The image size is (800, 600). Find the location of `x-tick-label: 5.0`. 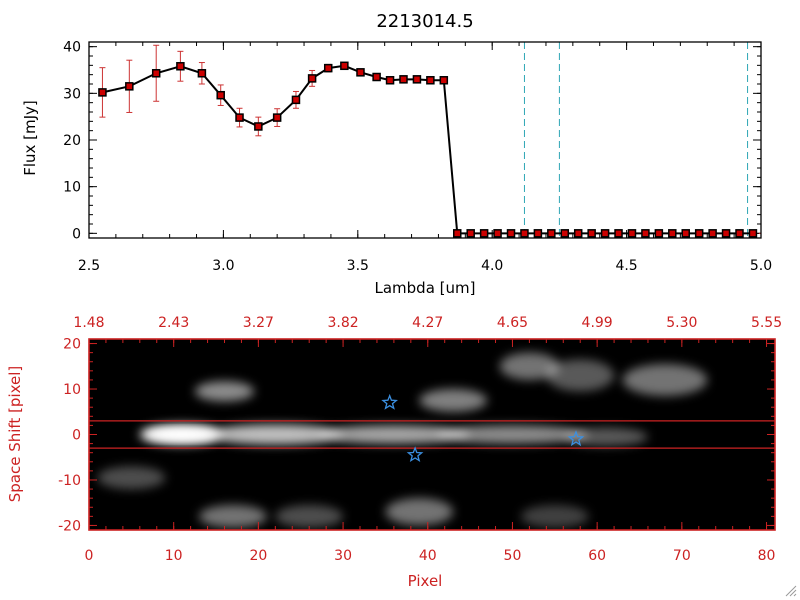

x-tick-label: 5.0 is located at coordinates (761, 266).